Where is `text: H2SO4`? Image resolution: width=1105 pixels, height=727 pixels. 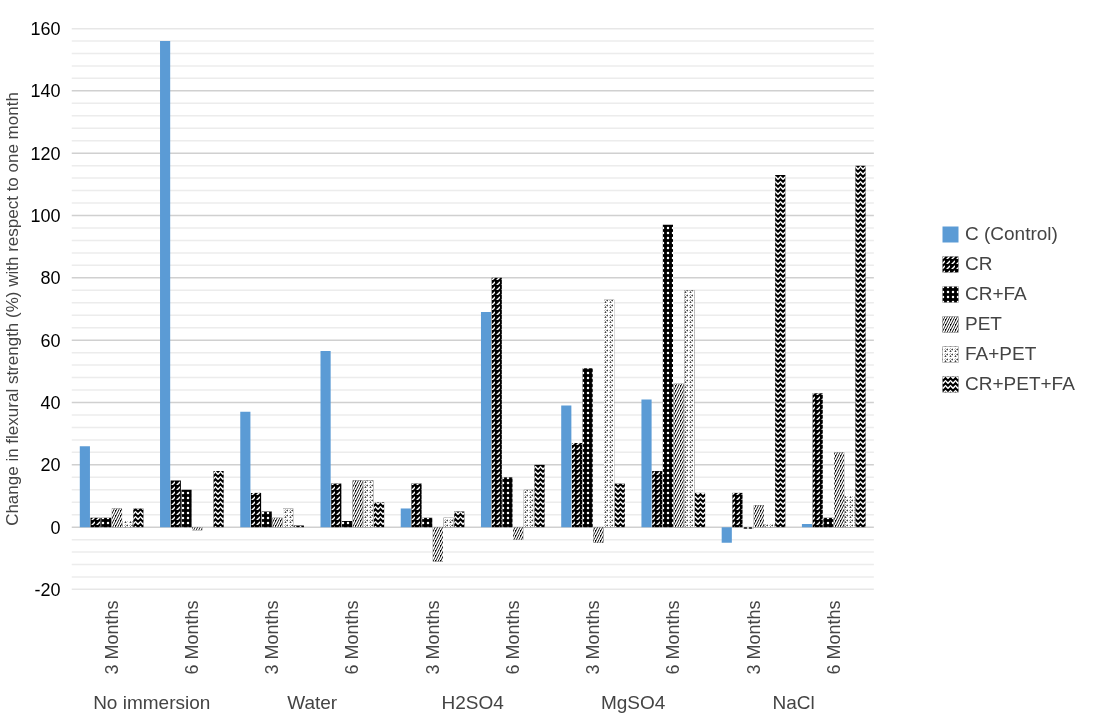 text: H2SO4 is located at coordinates (473, 702).